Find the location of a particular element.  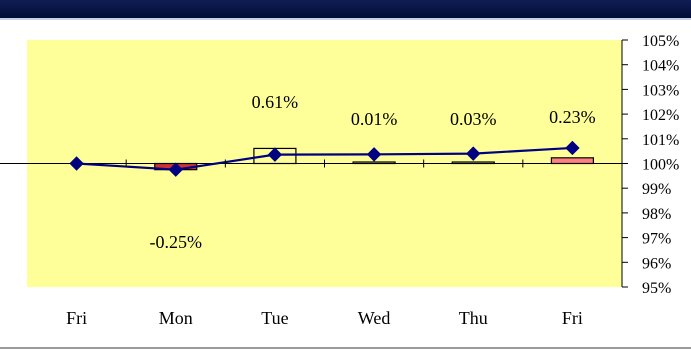

data-label-3: 0.01% is located at coordinates (374, 119).